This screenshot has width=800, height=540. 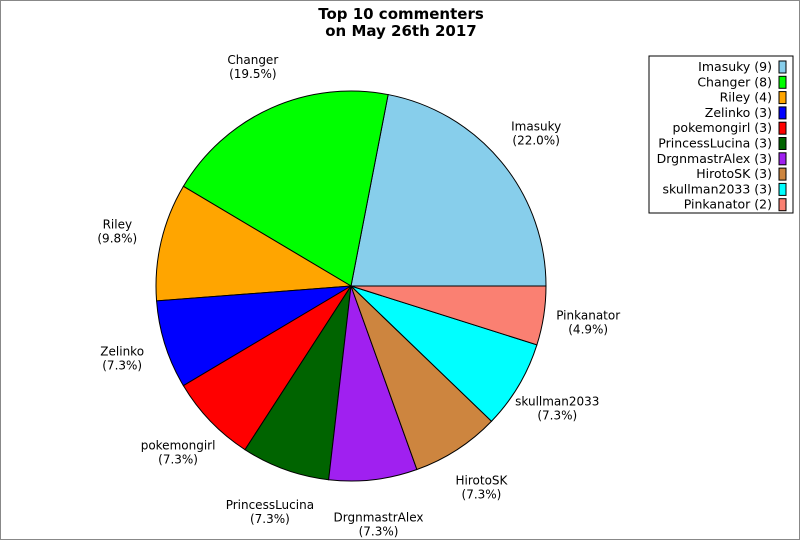 What do you see at coordinates (718, 188) in the screenshot?
I see `legend-entry-label: skullman2033 (3)` at bounding box center [718, 188].